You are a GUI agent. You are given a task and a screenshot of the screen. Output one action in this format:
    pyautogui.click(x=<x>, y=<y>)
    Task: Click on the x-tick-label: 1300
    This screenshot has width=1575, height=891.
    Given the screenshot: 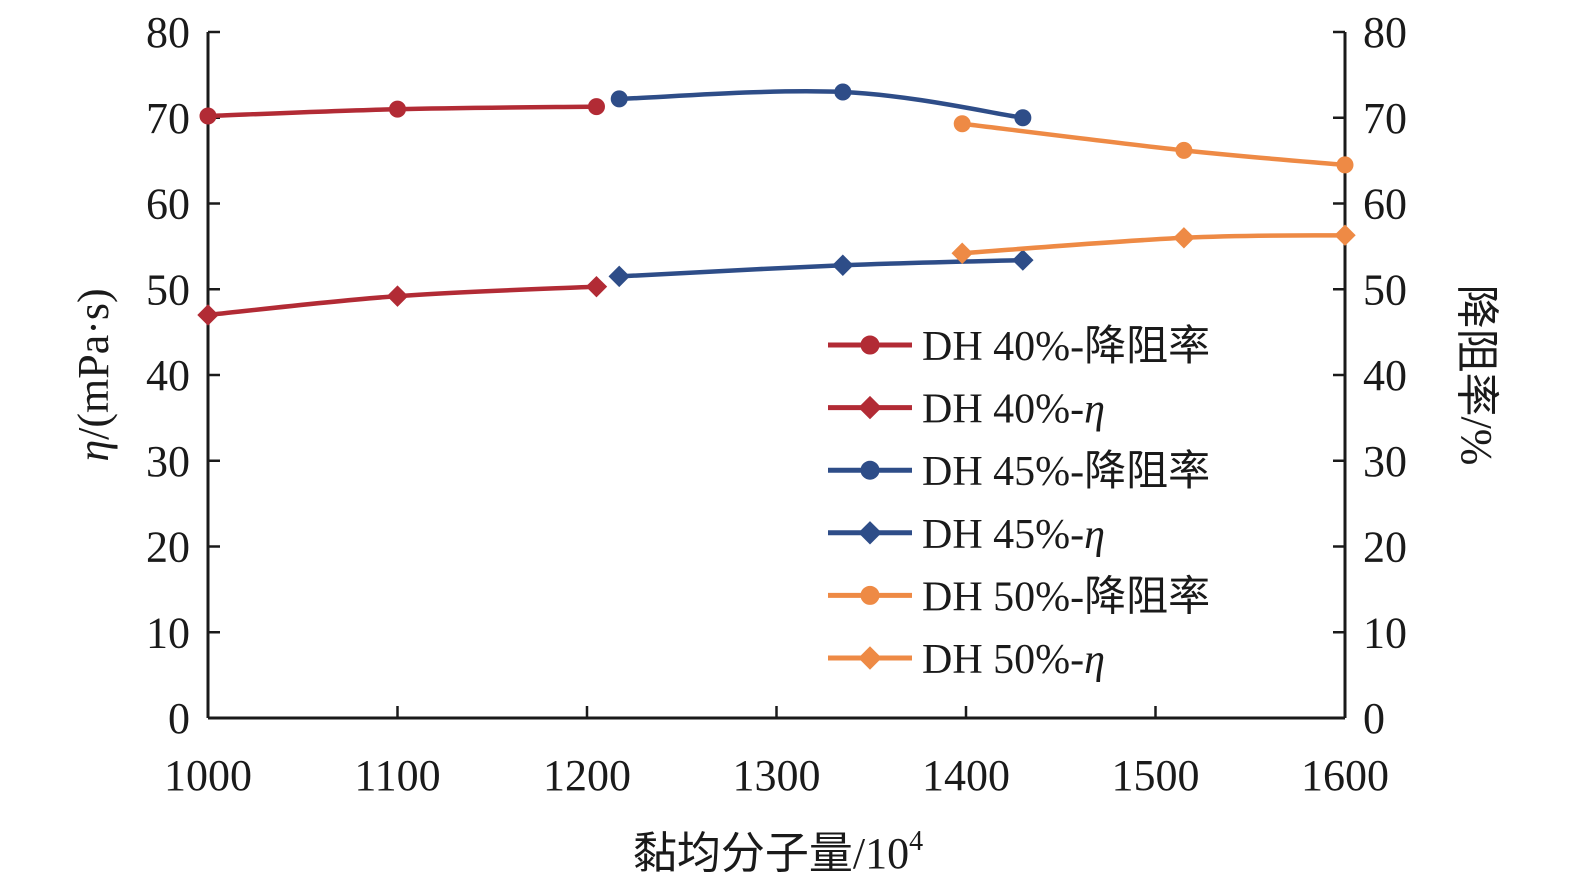 What is the action you would take?
    pyautogui.click(x=777, y=775)
    